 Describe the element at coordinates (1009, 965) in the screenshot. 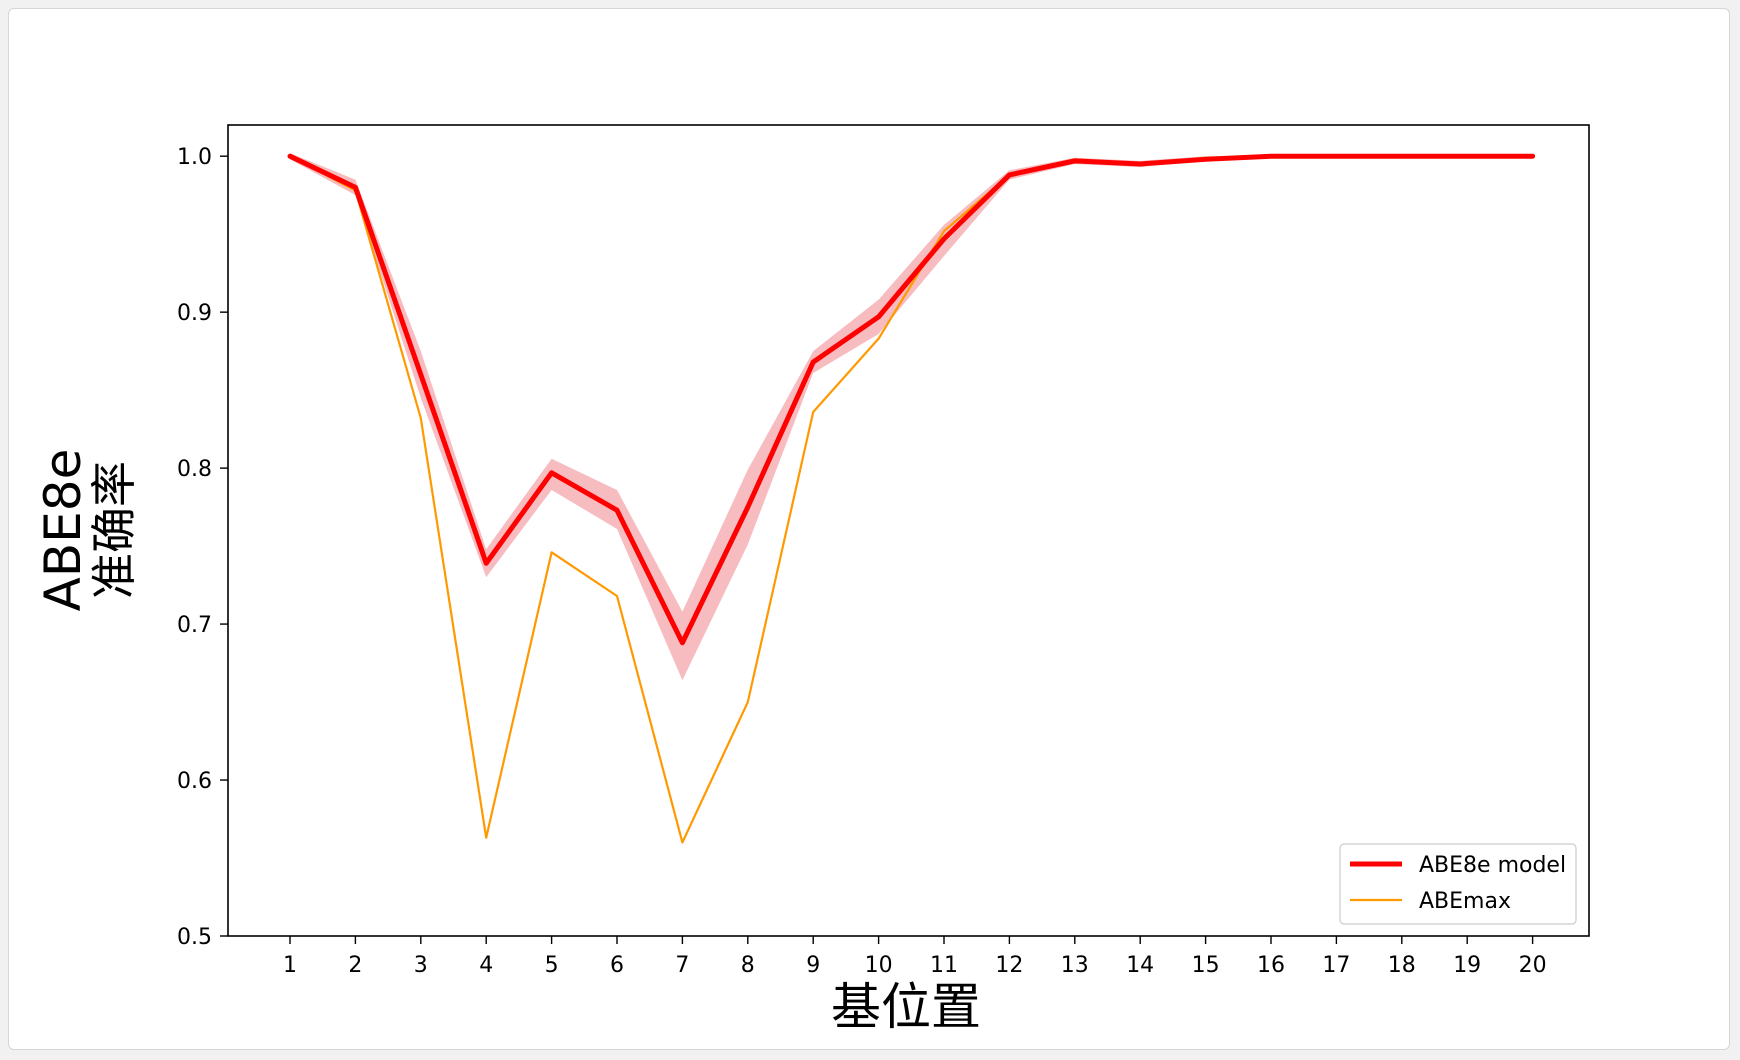

I see `x-tick-label: 12` at that location.